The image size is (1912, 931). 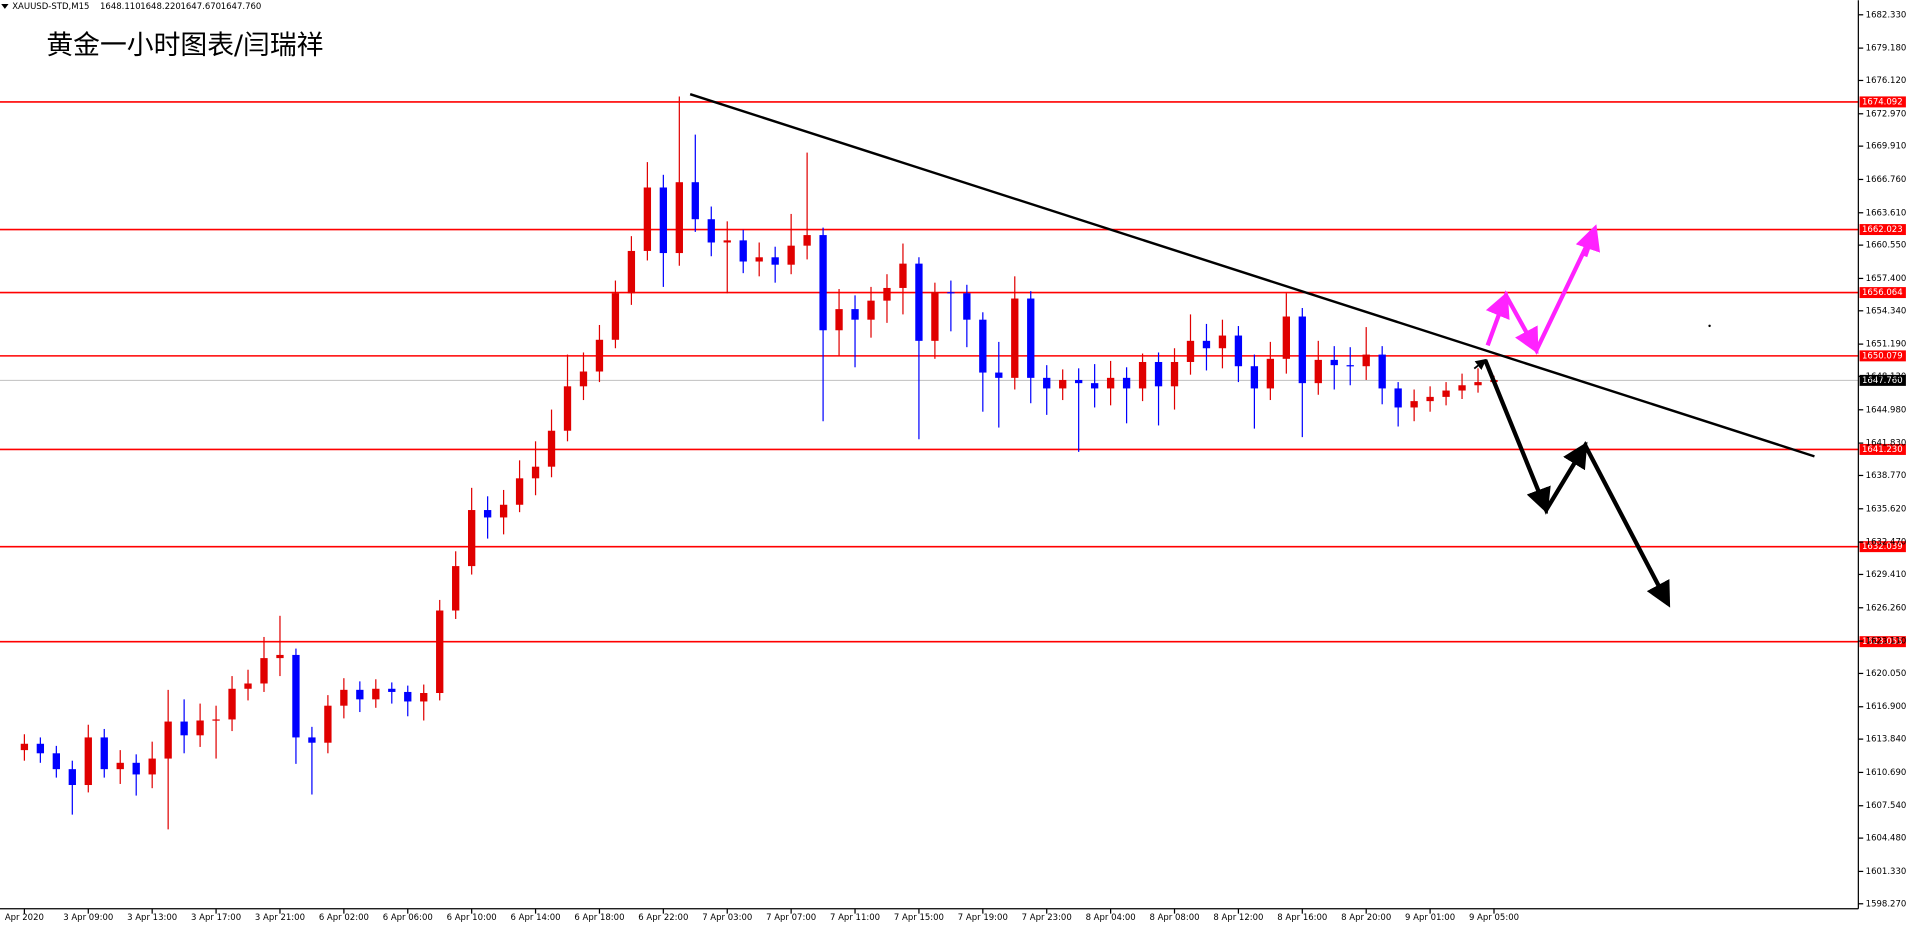 What do you see at coordinates (1886, 509) in the screenshot?
I see `y-tick-label: 1635.620` at bounding box center [1886, 509].